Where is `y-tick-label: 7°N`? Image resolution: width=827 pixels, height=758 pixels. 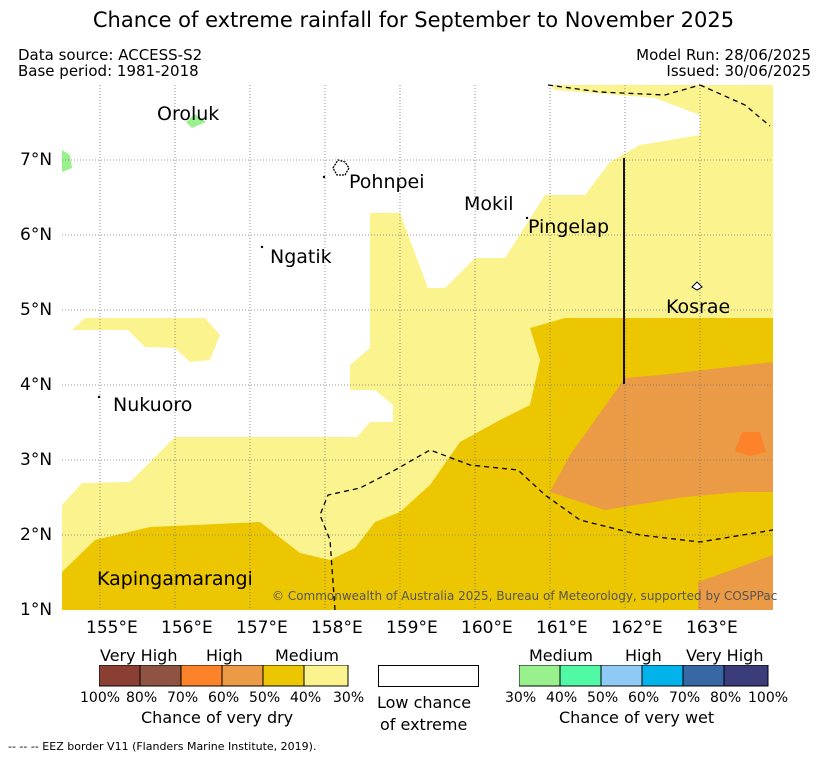
y-tick-label: 7°N is located at coordinates (36, 160).